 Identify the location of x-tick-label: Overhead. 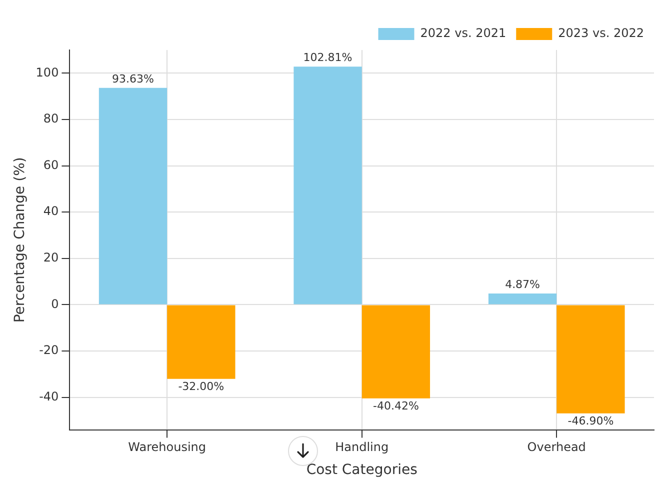
(556, 447).